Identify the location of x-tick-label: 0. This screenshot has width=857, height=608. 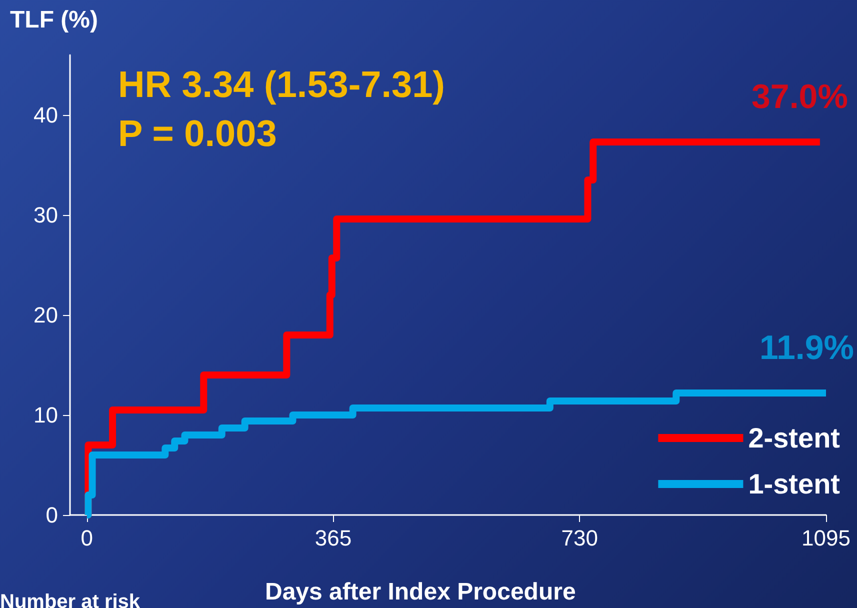
(86, 538).